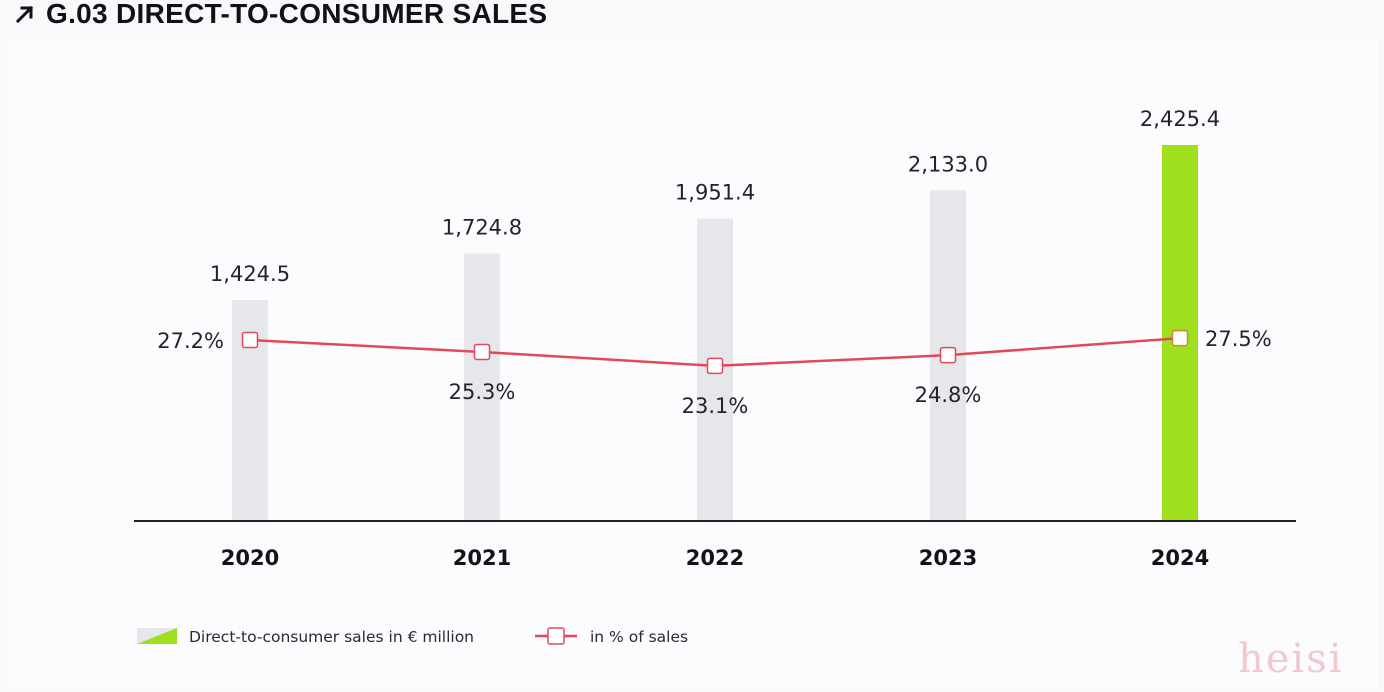 The height and width of the screenshot is (692, 1384). What do you see at coordinates (948, 355) in the screenshot?
I see `line-marker-2023` at bounding box center [948, 355].